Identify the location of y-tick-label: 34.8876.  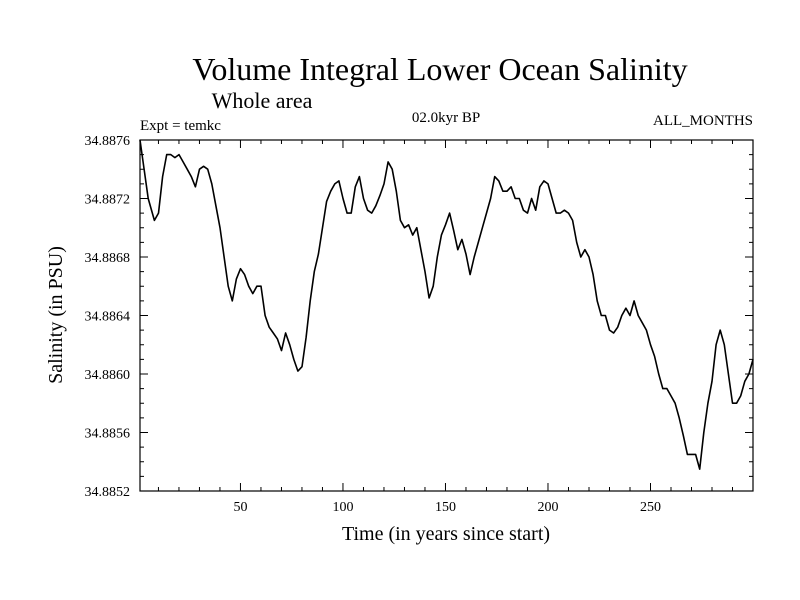
(108, 141).